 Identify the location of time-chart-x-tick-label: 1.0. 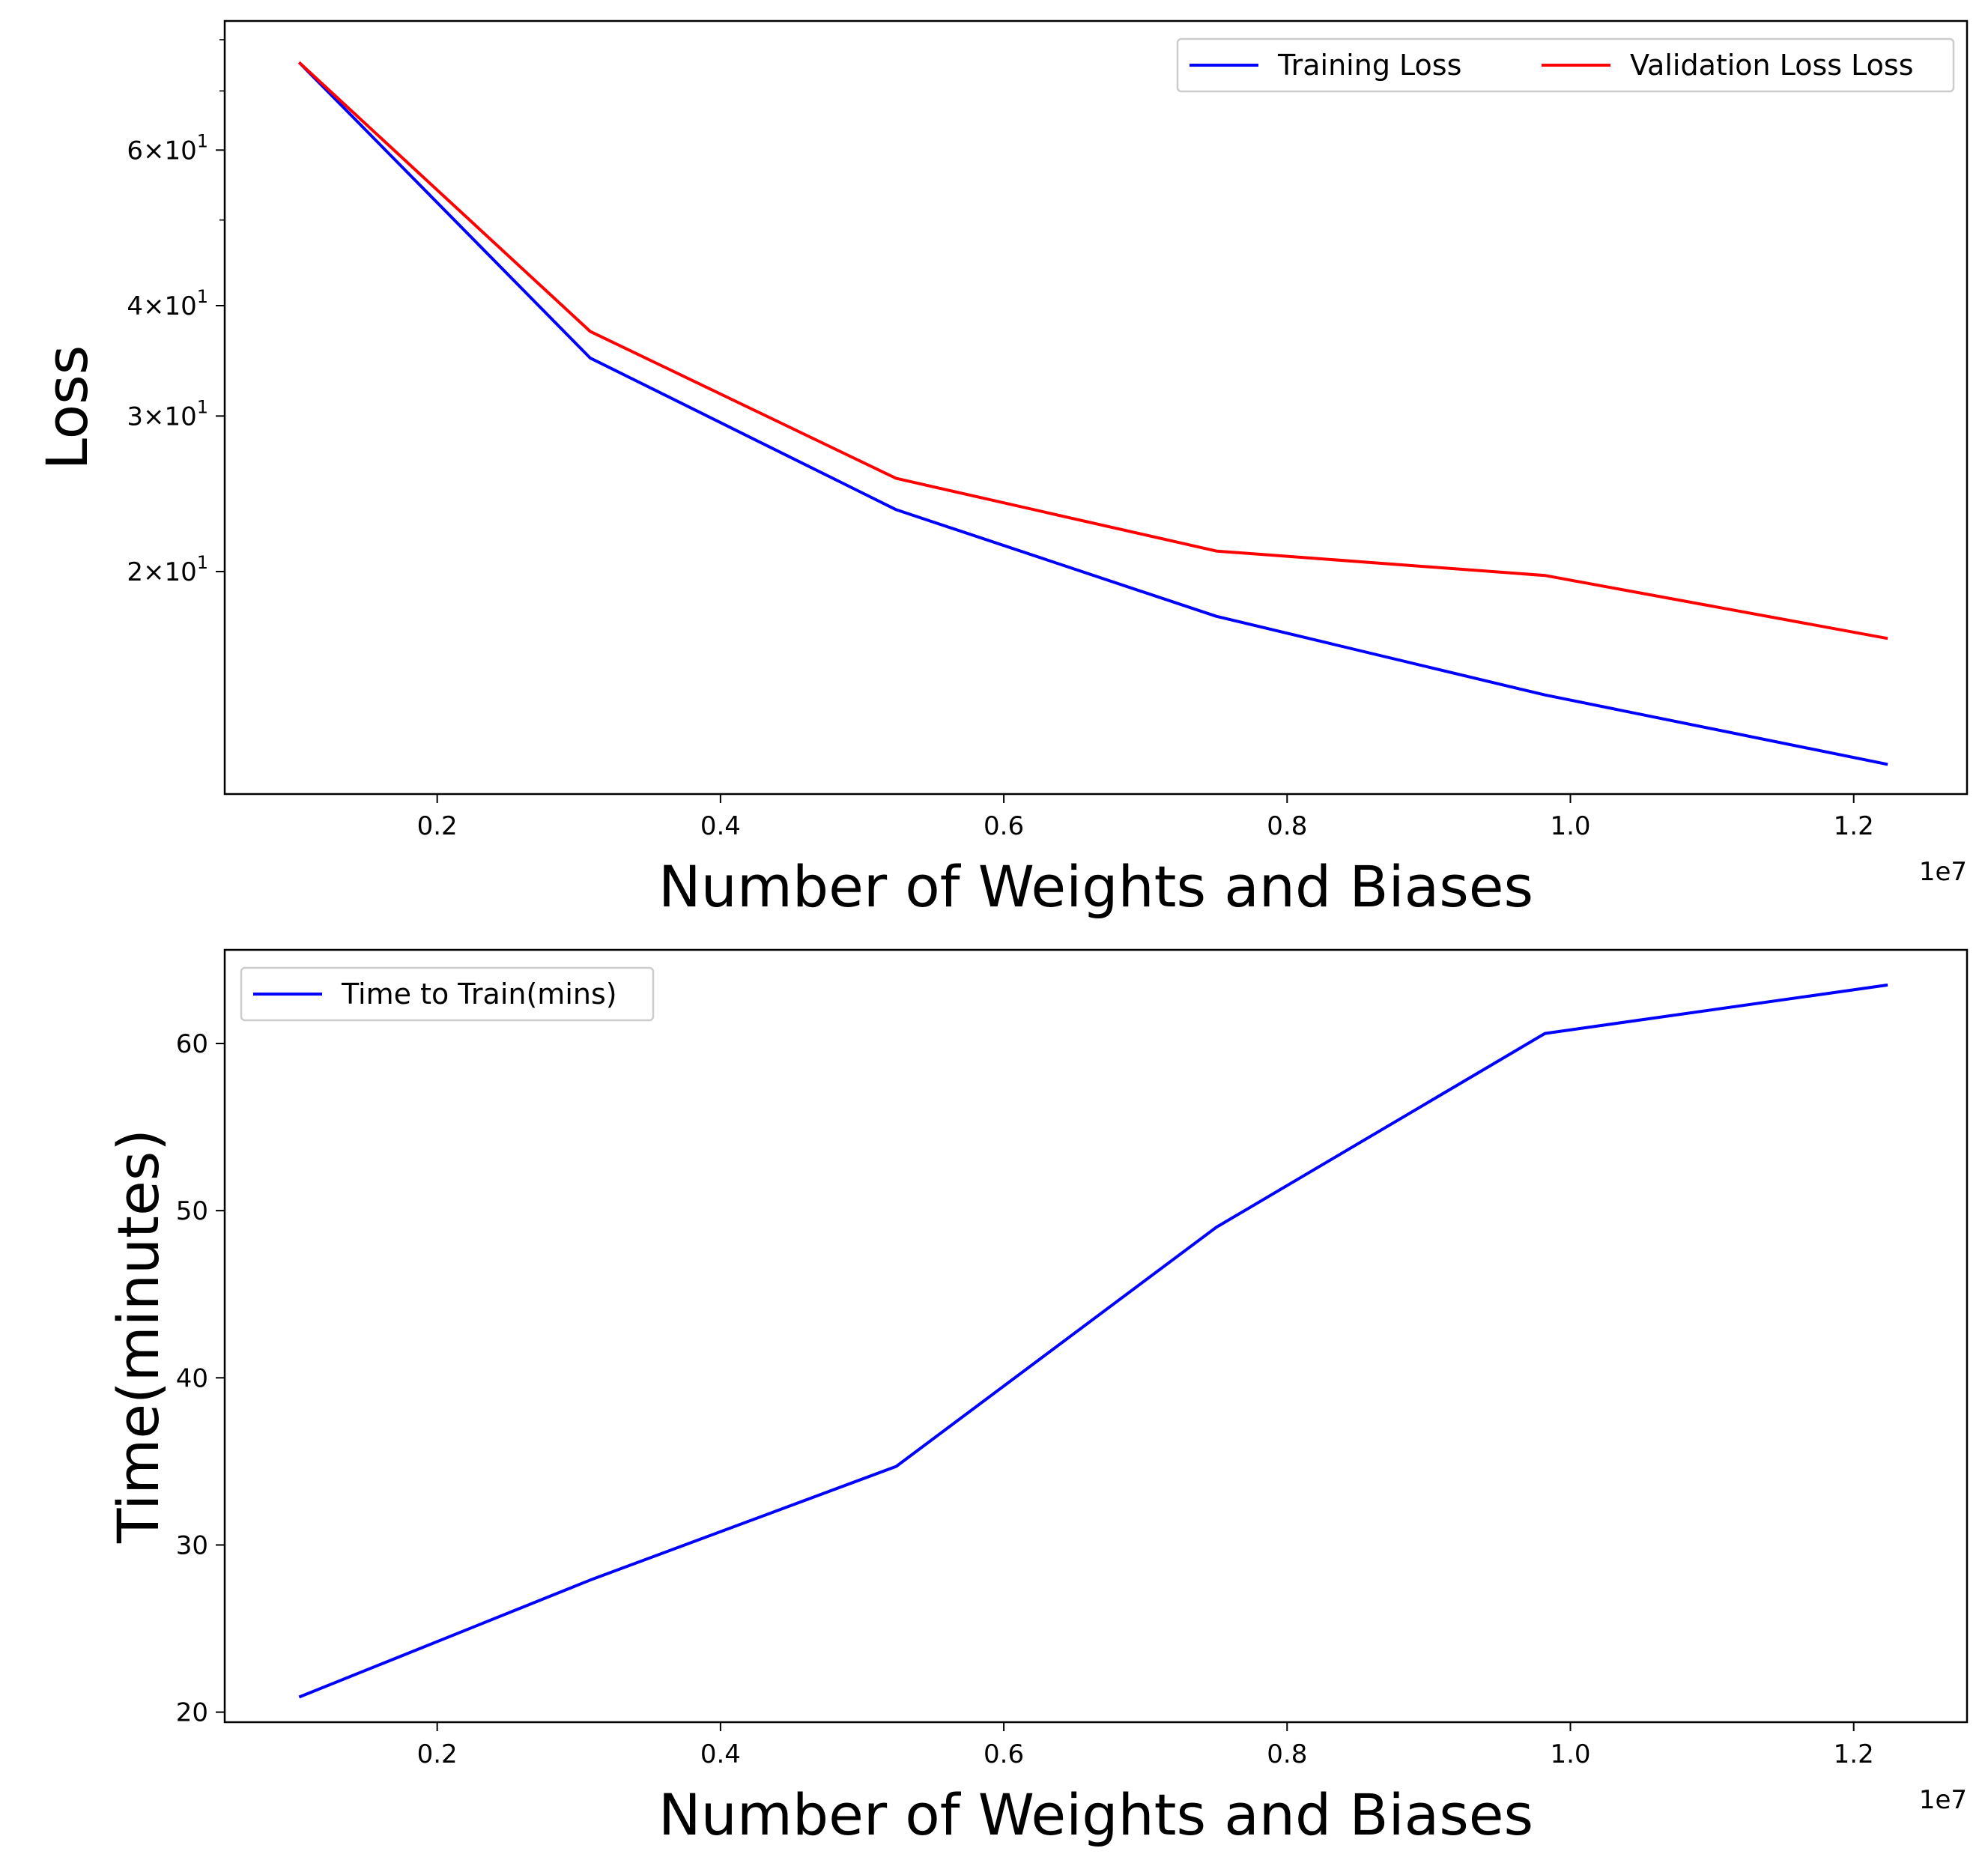
(1570, 1754).